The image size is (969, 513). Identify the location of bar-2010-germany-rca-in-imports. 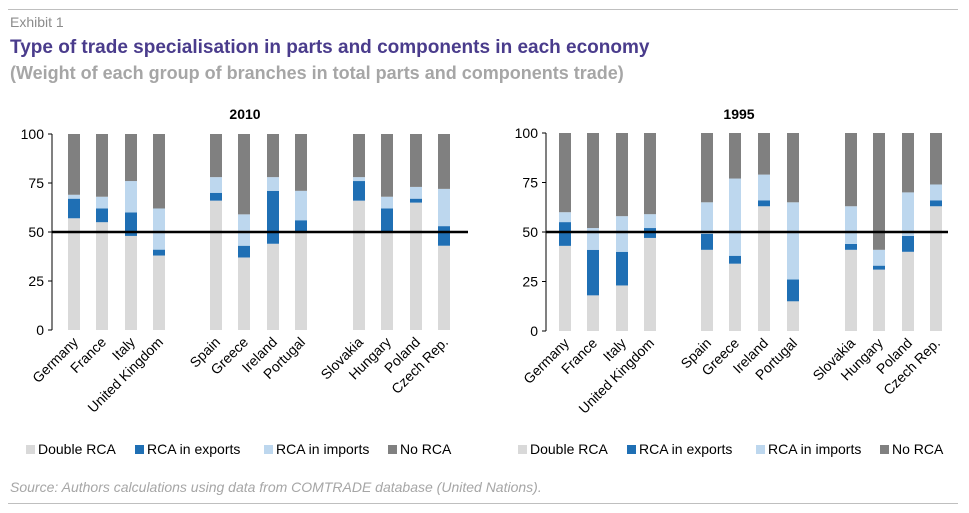
(74, 196).